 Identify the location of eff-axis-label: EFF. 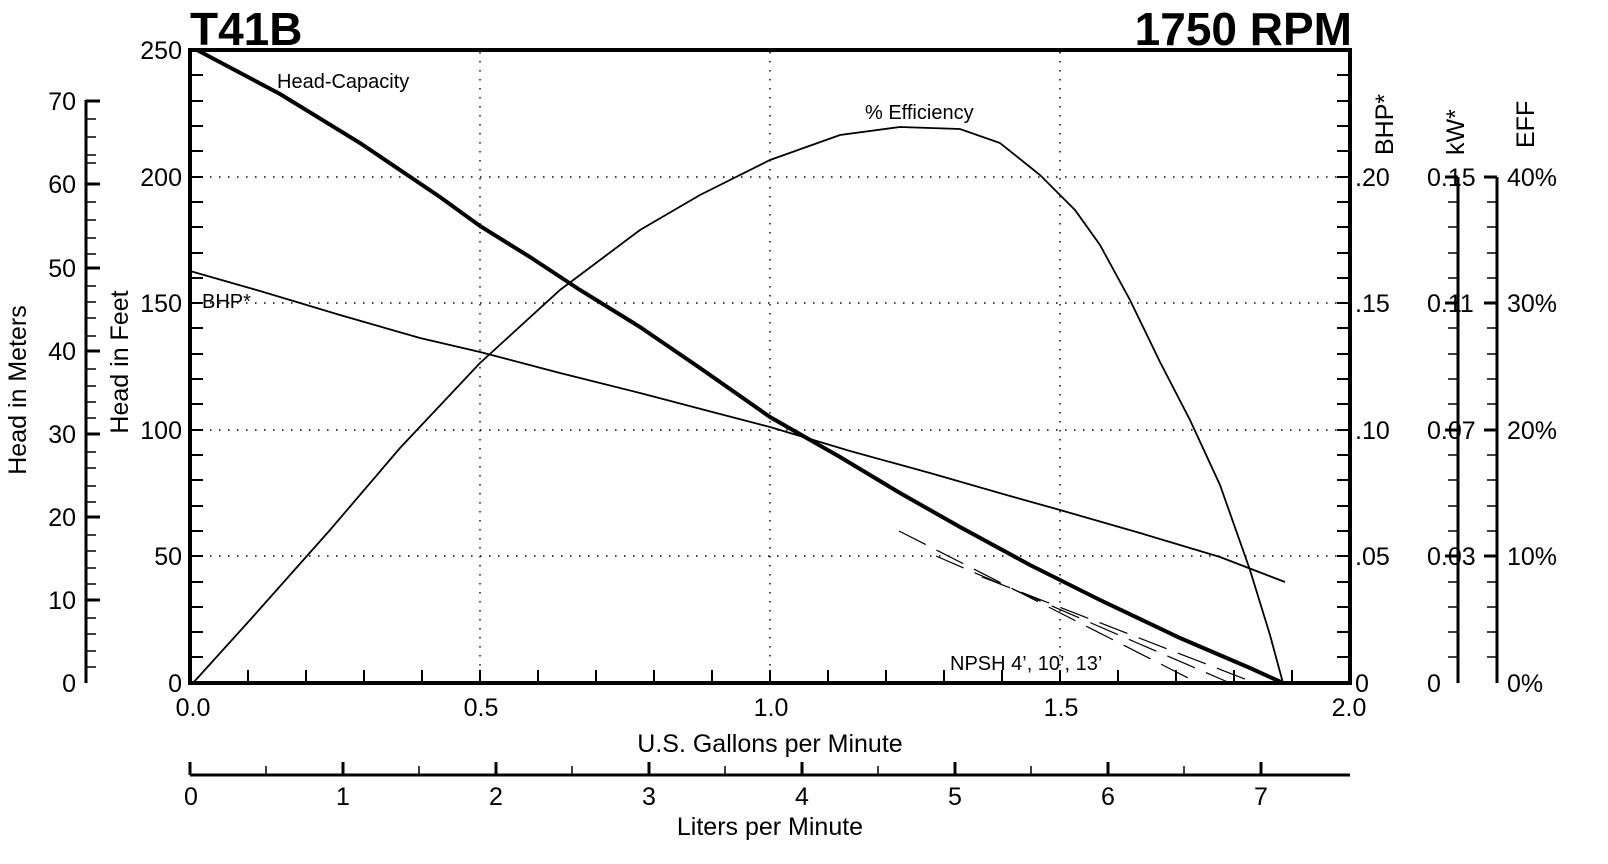
(1526, 124).